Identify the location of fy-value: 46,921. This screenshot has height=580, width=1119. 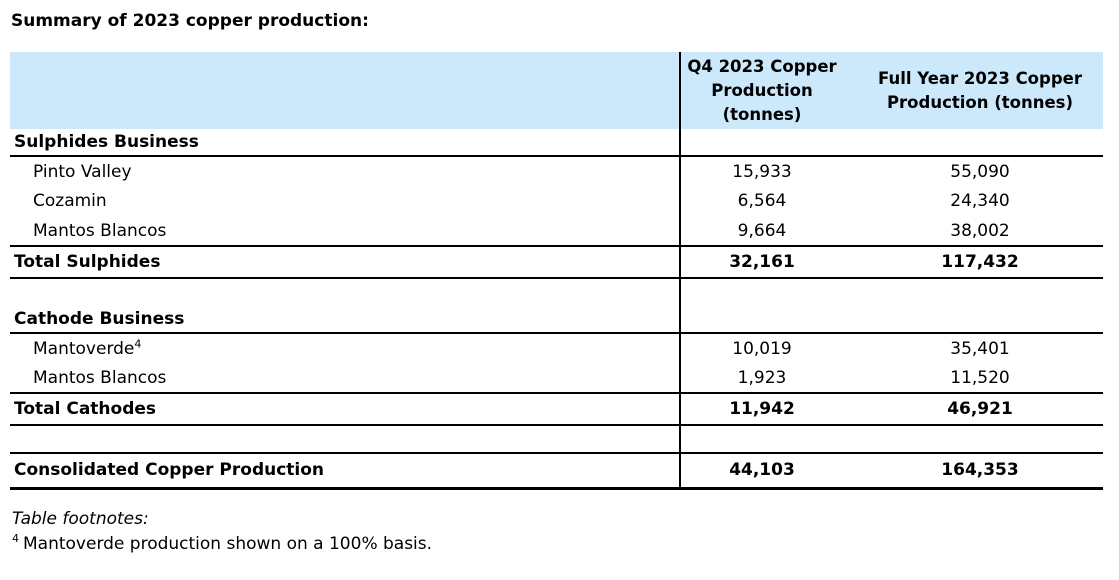
(973, 409).